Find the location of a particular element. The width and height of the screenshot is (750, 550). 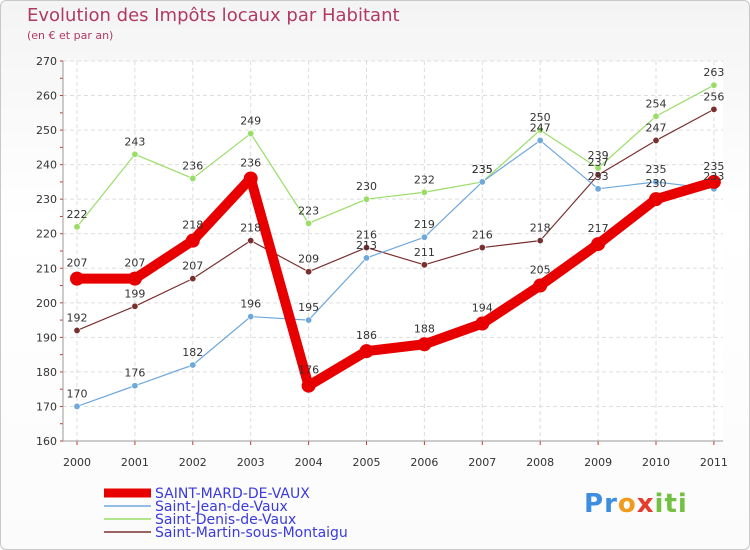

data-label-3-7: 216 is located at coordinates (482, 235).